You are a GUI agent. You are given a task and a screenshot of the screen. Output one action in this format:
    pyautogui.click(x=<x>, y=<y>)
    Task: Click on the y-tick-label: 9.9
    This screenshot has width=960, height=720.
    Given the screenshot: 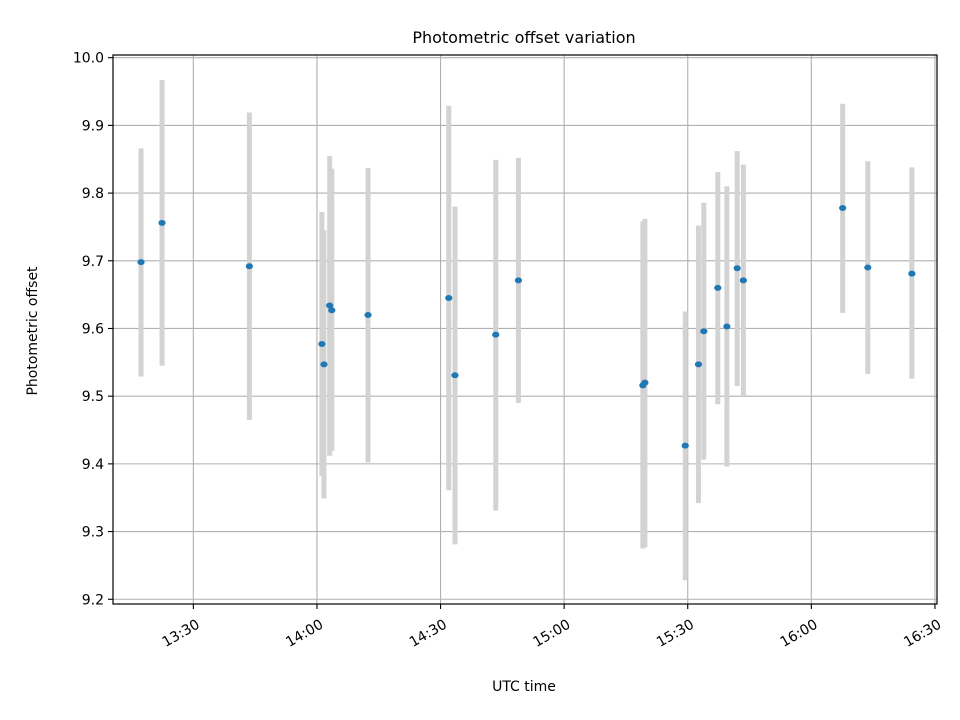 What is the action you would take?
    pyautogui.click(x=93, y=126)
    